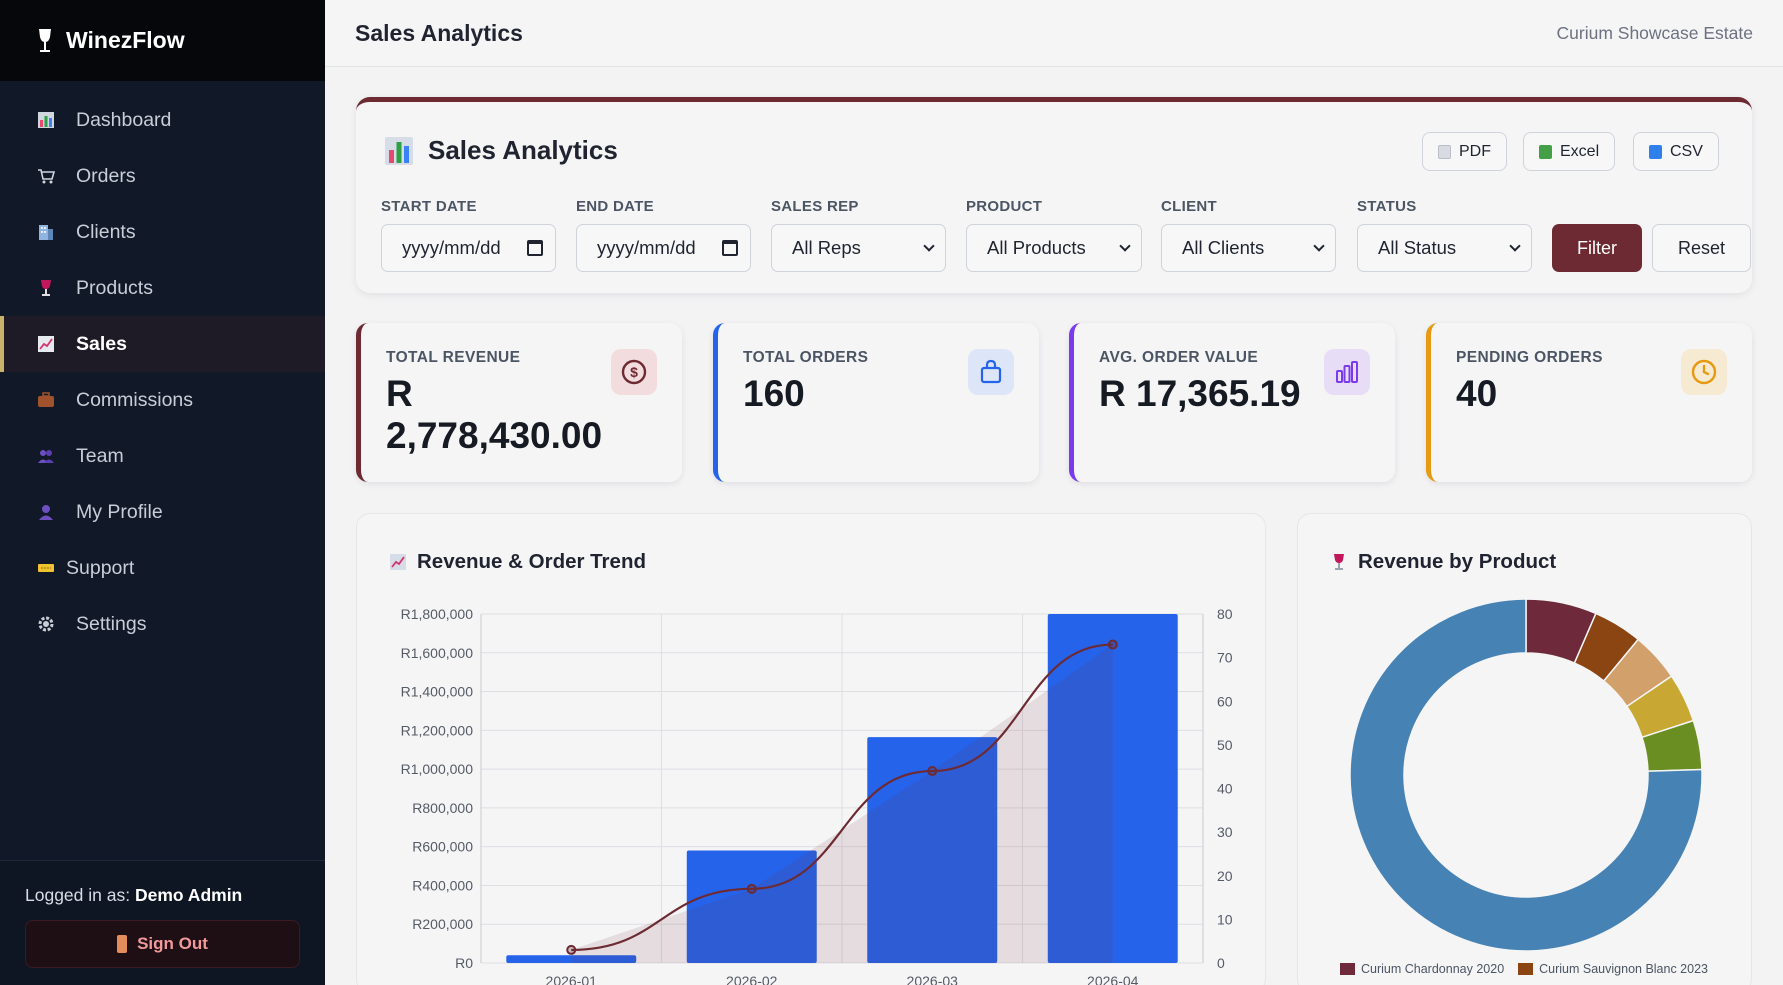 The width and height of the screenshot is (1783, 985). I want to click on y-tick-label: R400,000, so click(442, 885).